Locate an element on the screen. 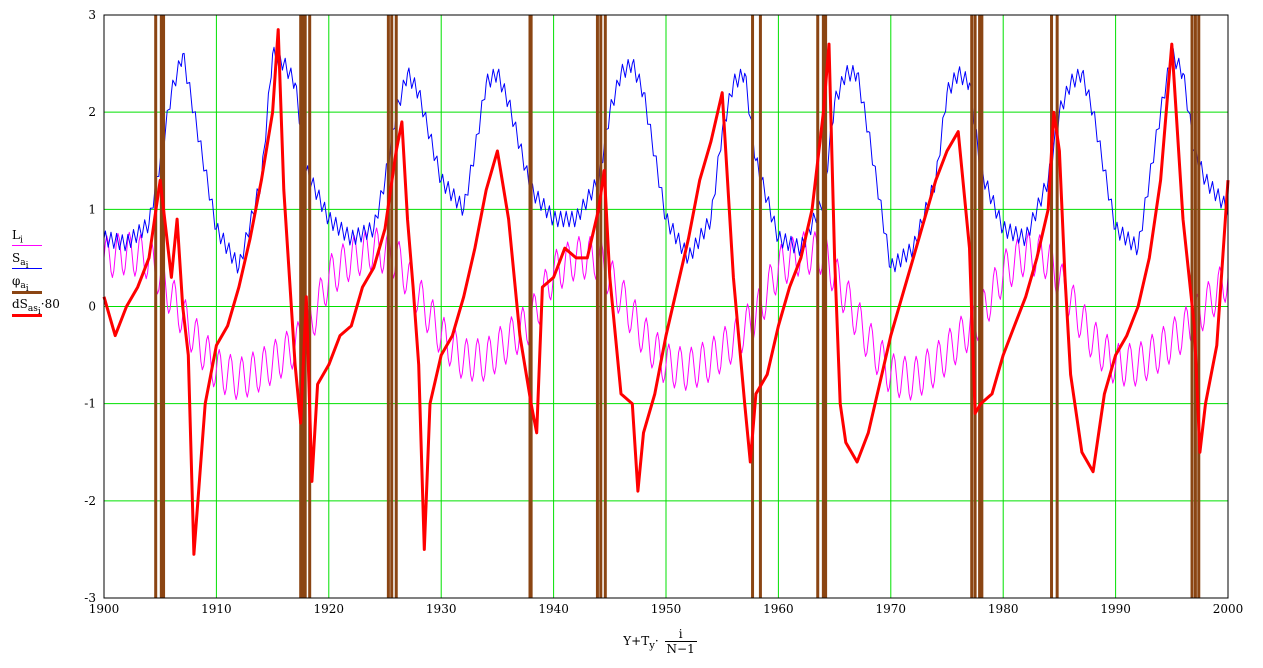 The width and height of the screenshot is (1263, 668). legend-item: dSasi·80 is located at coordinates (39, 308).